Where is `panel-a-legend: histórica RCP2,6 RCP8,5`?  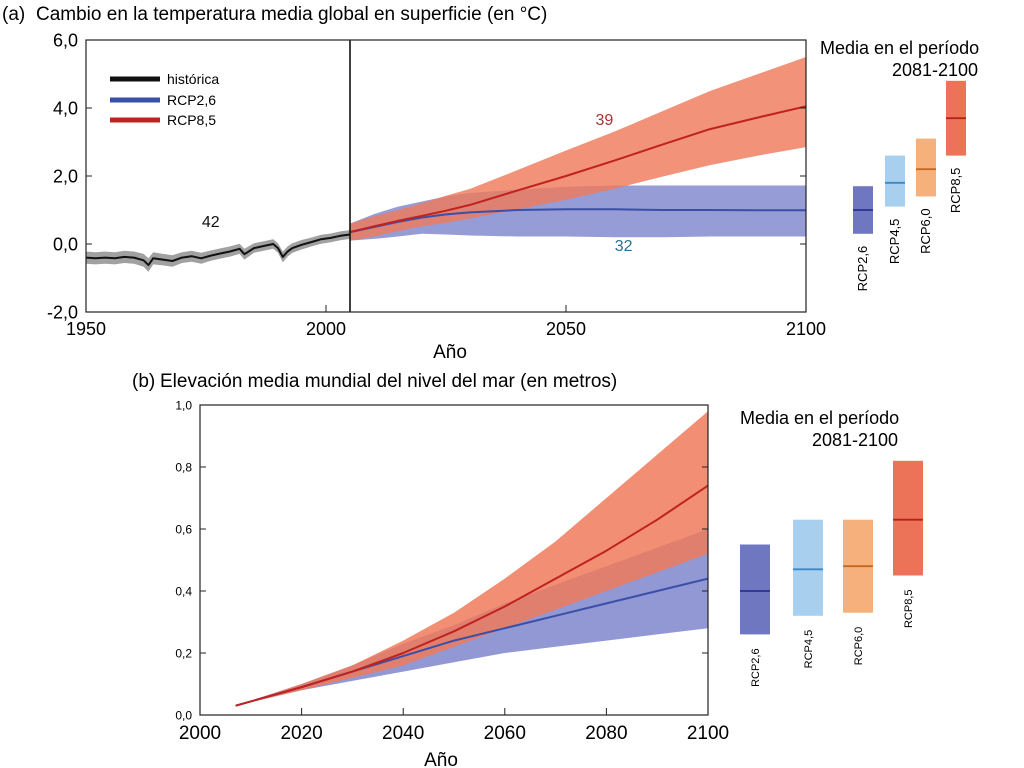 panel-a-legend: histórica RCP2,6 RCP8,5 is located at coordinates (164, 99).